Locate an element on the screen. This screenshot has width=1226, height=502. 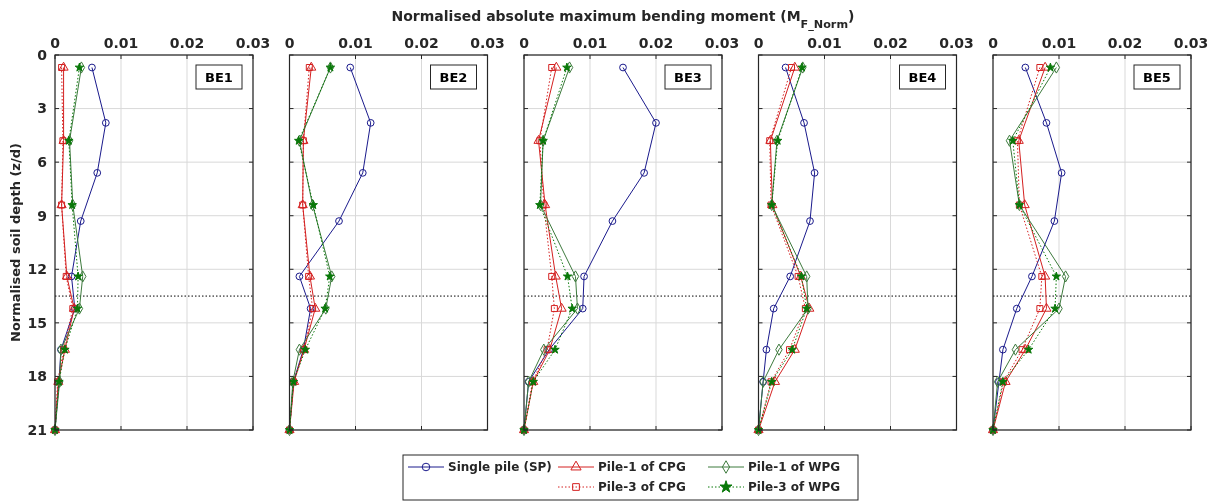
y-tick-label: 21 is located at coordinates (37, 429).